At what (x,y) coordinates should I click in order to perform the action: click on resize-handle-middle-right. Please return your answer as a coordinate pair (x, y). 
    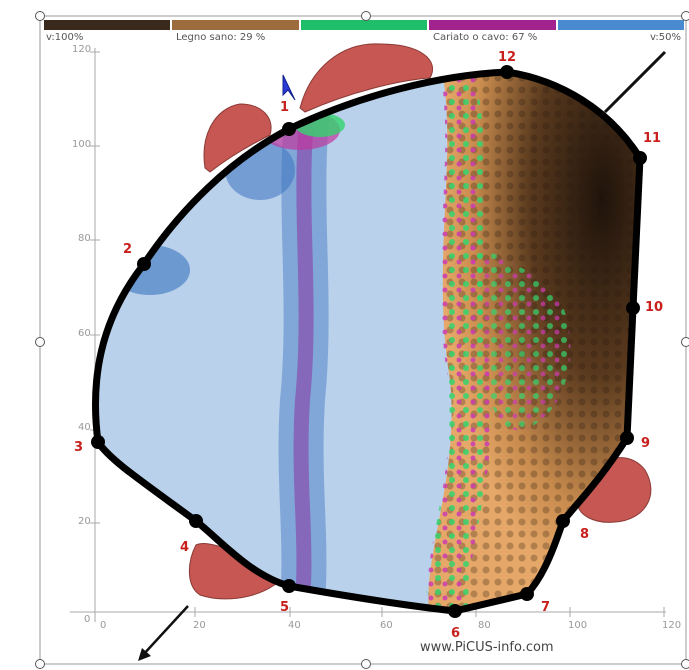
    Looking at the image, I should click on (685, 342).